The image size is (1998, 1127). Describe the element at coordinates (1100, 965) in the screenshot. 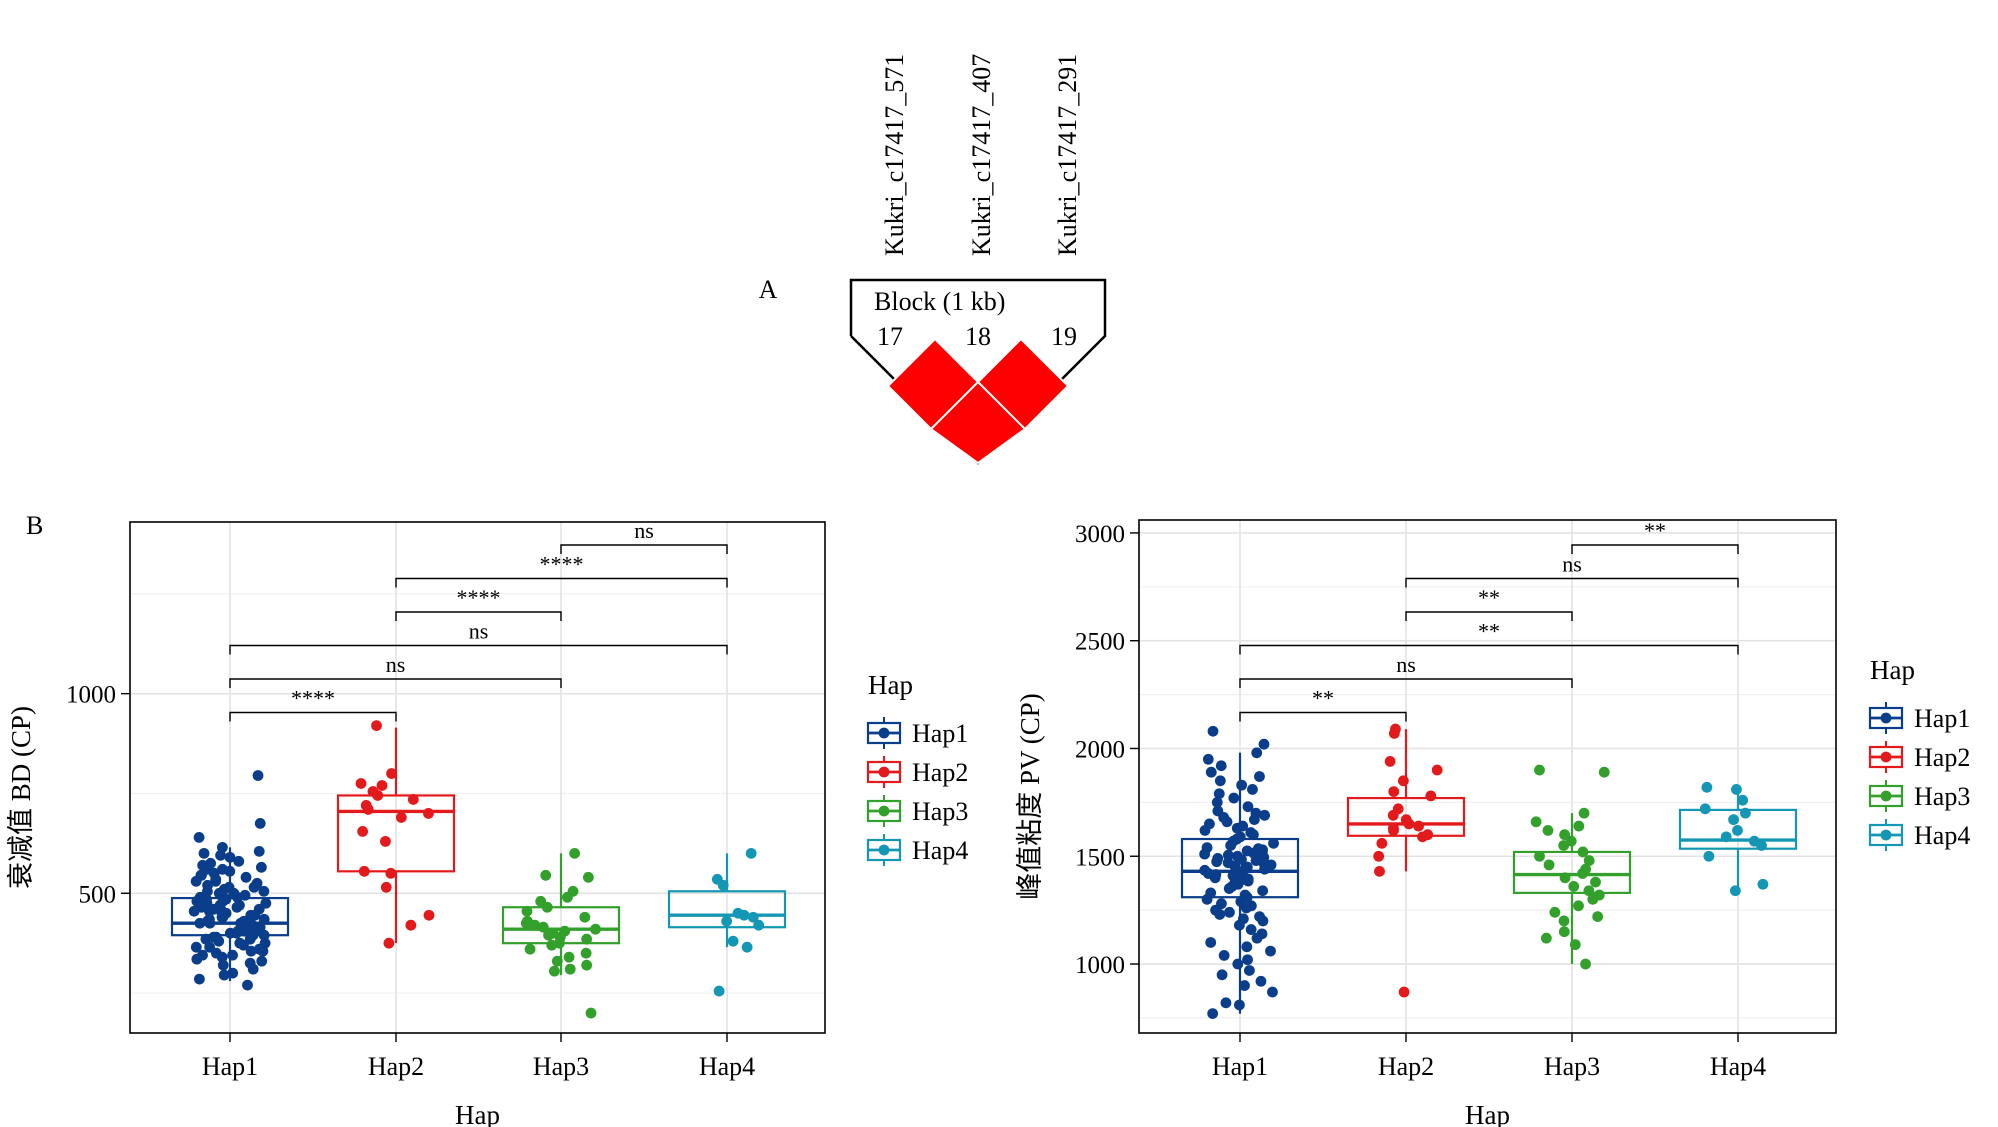

I see `y-tick-label: 1000` at that location.